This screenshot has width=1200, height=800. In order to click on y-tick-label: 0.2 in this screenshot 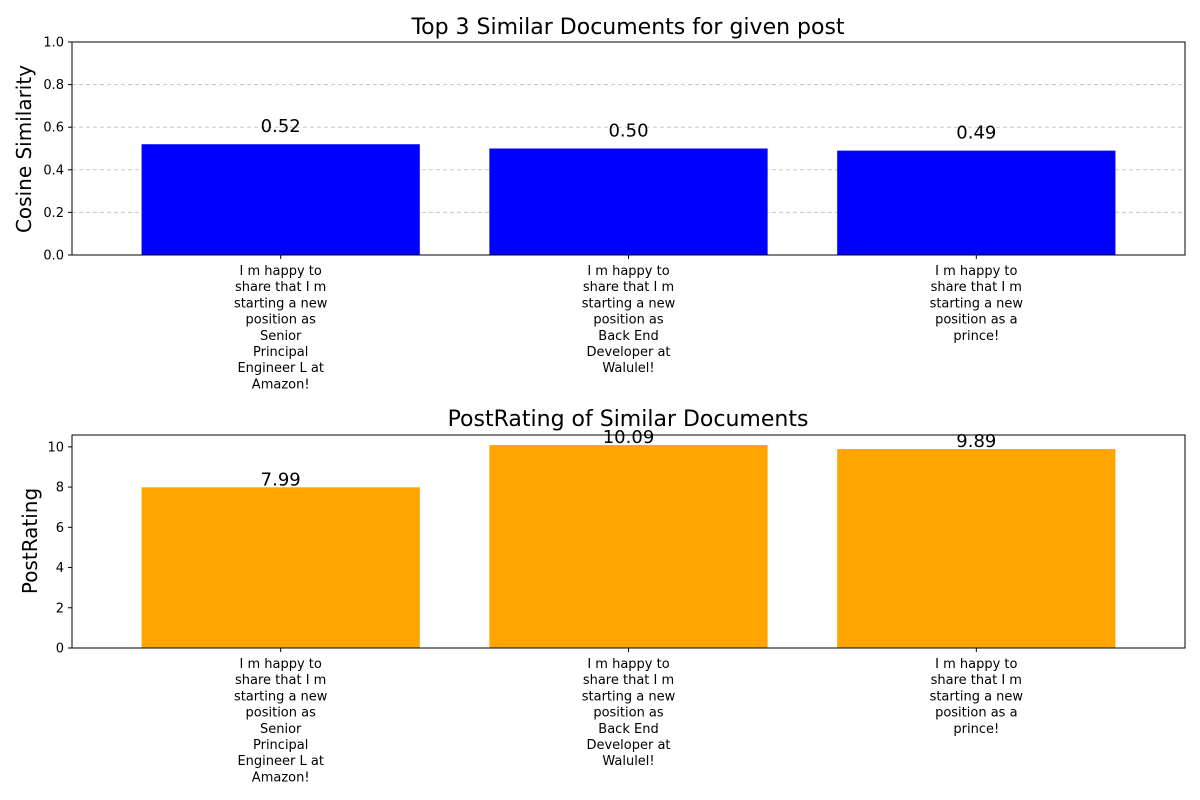, I will do `click(53, 213)`.